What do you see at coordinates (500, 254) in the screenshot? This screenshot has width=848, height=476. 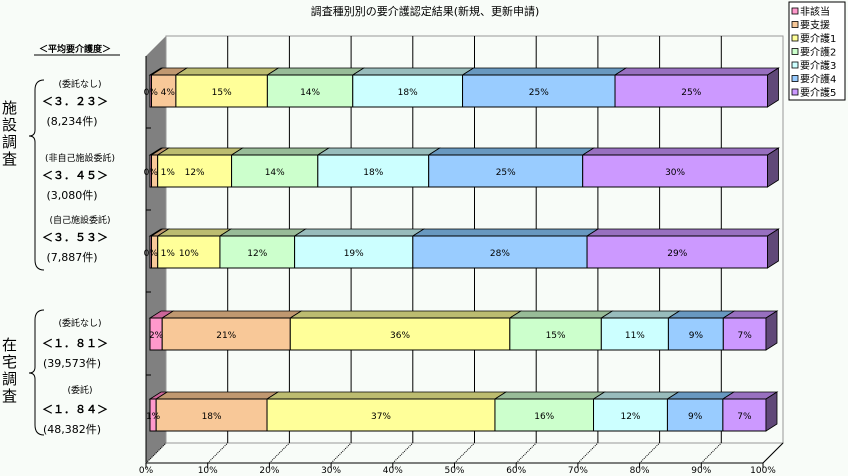 I see `data-label: 28%` at bounding box center [500, 254].